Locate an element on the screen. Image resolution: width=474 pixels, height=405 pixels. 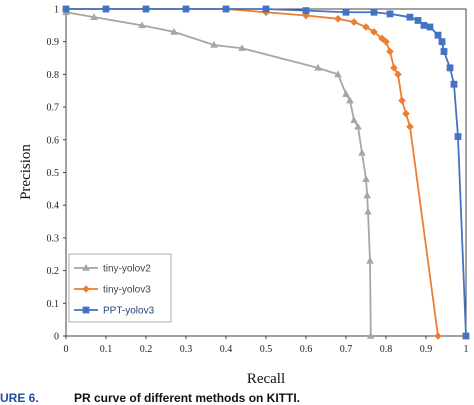
legend-items: tiny-yolov2 tiny-yolov3 PPT-yolov3 is located at coordinates (114, 290).